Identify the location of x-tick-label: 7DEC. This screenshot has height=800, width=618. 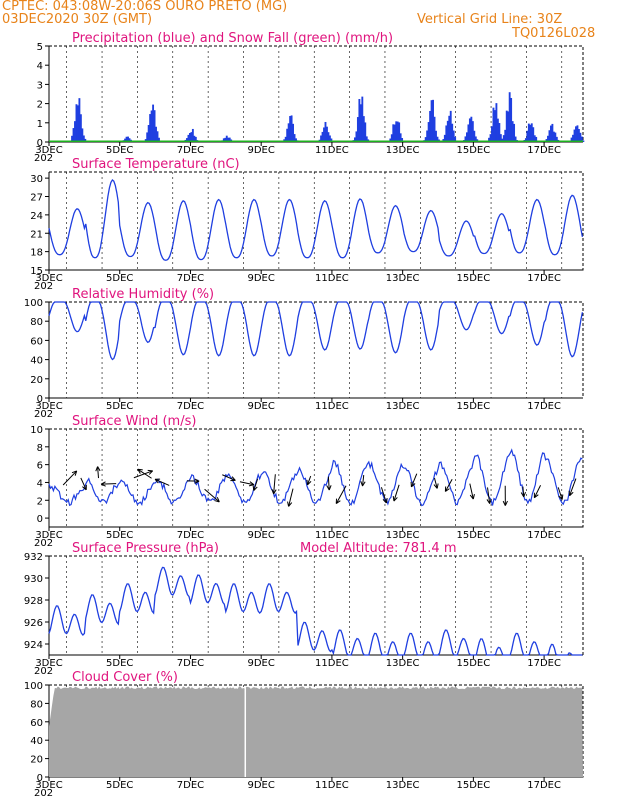
(190, 663).